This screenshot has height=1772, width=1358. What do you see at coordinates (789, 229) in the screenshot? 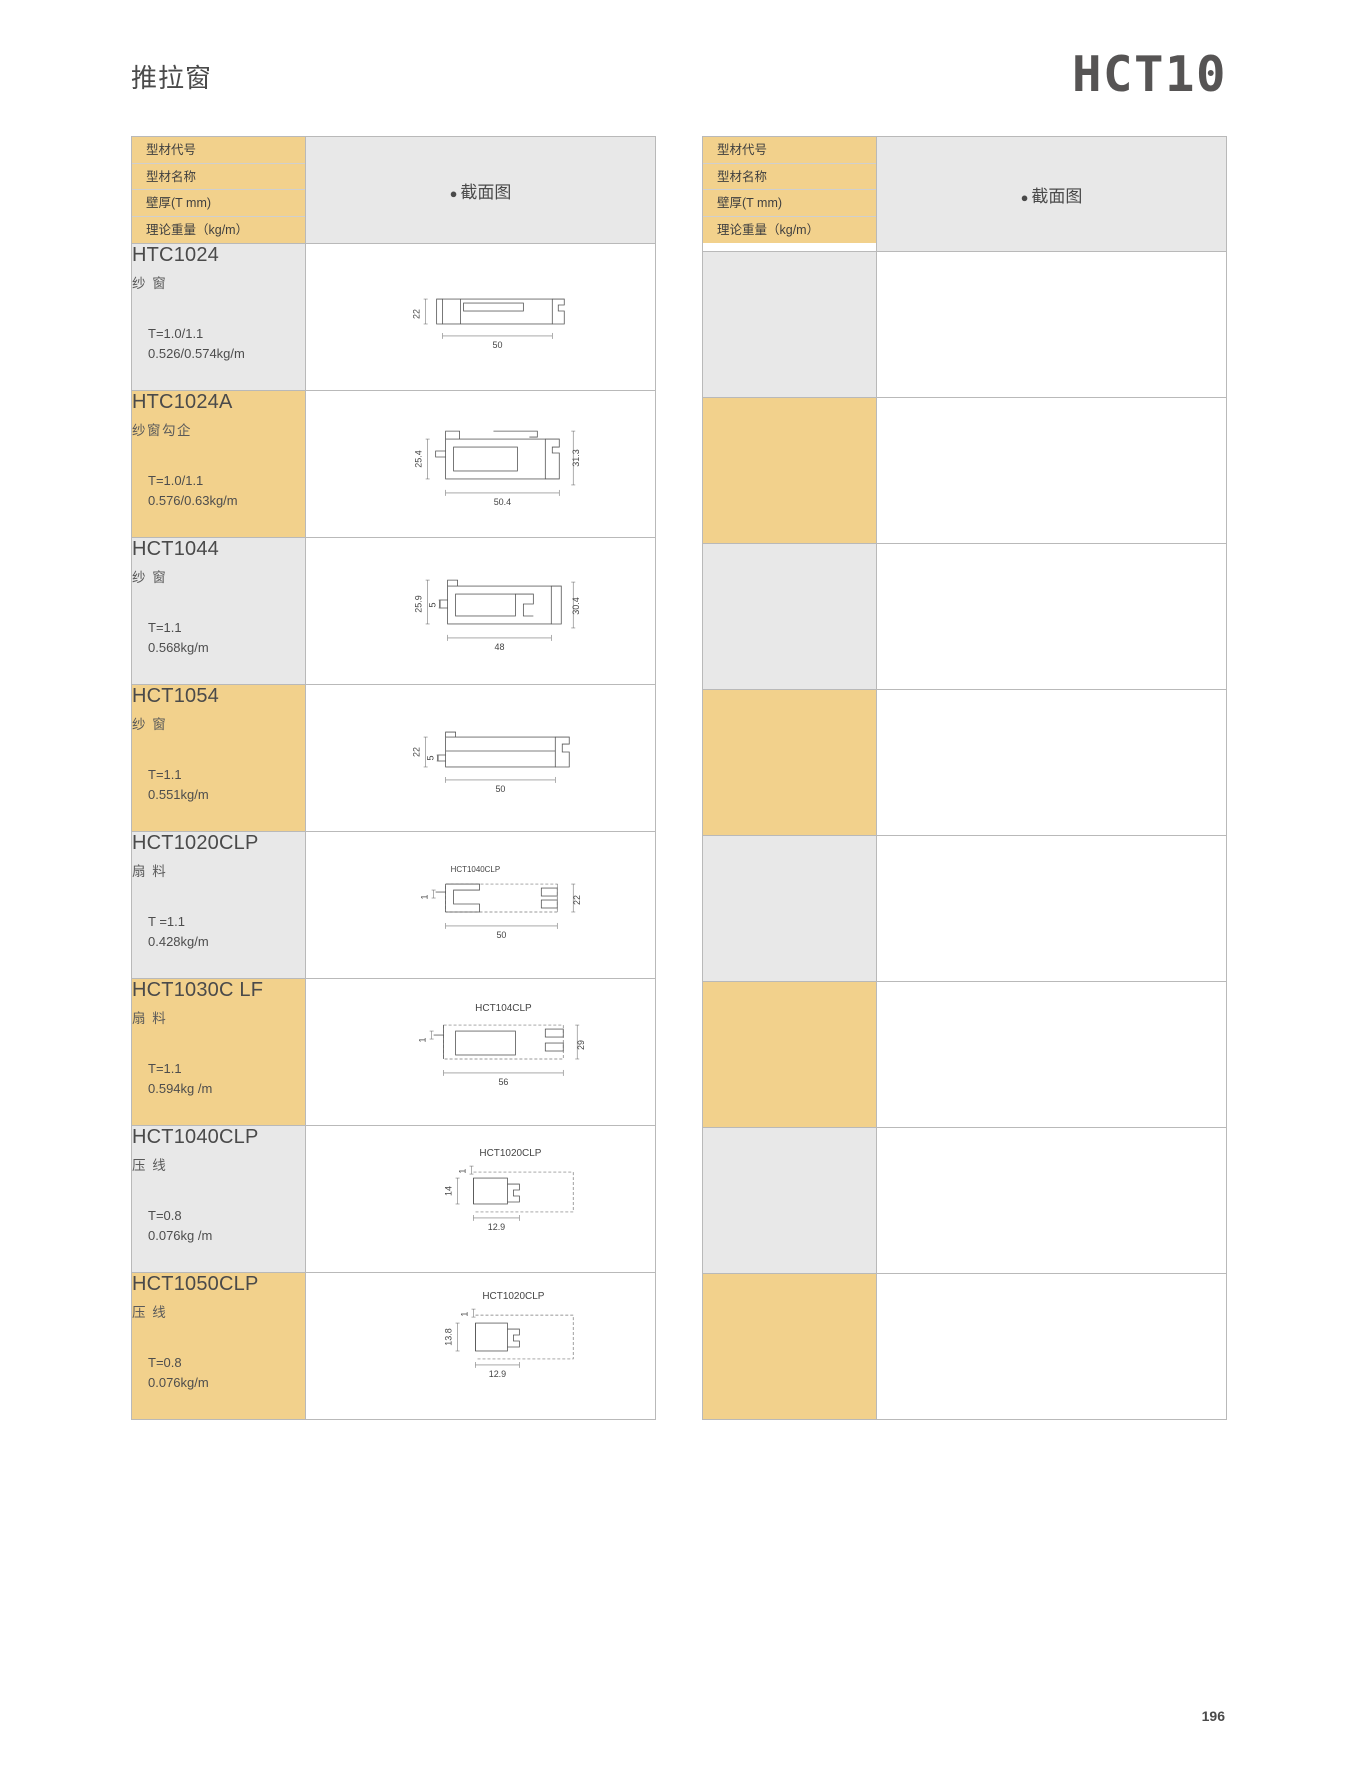
I see `header-label-weight: 理论重量（kg/m）` at bounding box center [789, 229].